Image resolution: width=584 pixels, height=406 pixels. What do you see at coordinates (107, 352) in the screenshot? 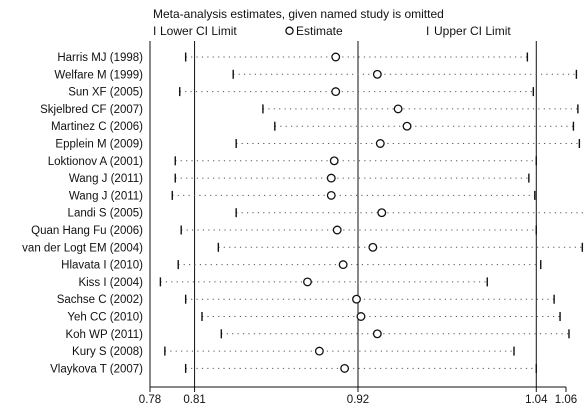
I see `study-label: Kury S (2008)` at bounding box center [107, 352].